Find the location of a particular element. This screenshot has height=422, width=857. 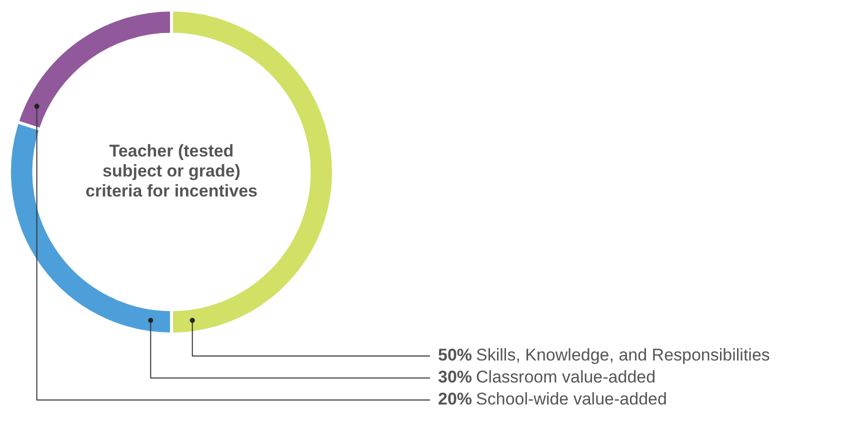

text: Teacher (tested subject or grade) criteria for incentives is located at coordinates (172, 171).